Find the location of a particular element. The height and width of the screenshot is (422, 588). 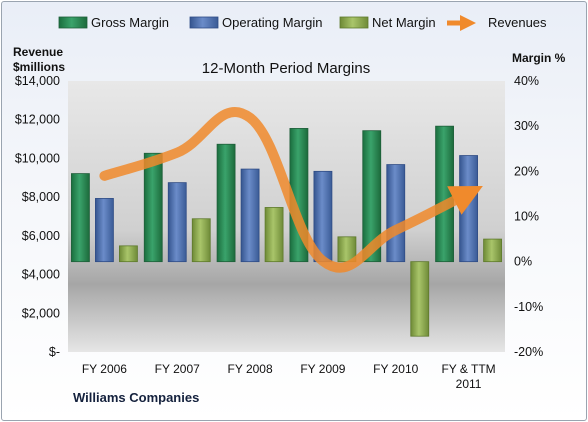

right-tick-label: 40% is located at coordinates (526, 81).